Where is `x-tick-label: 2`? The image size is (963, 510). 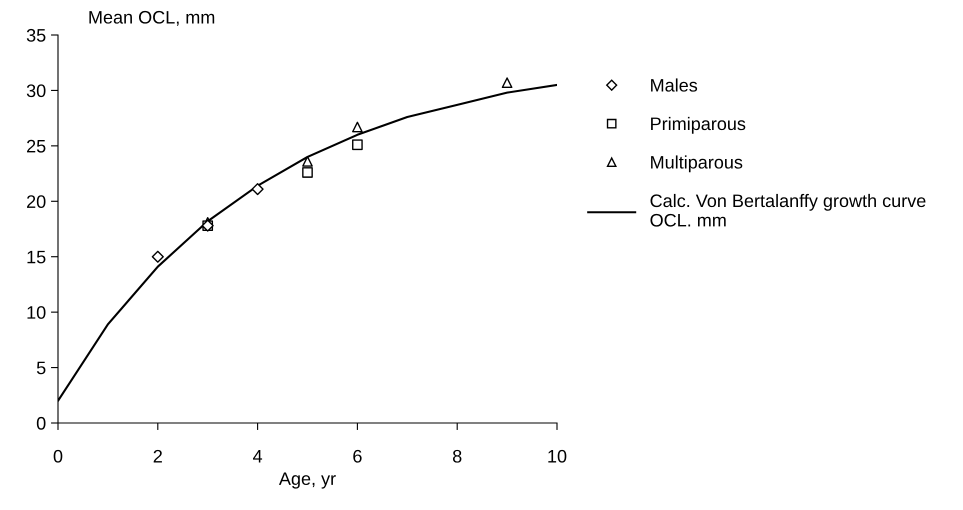
x-tick-label: 2 is located at coordinates (158, 456).